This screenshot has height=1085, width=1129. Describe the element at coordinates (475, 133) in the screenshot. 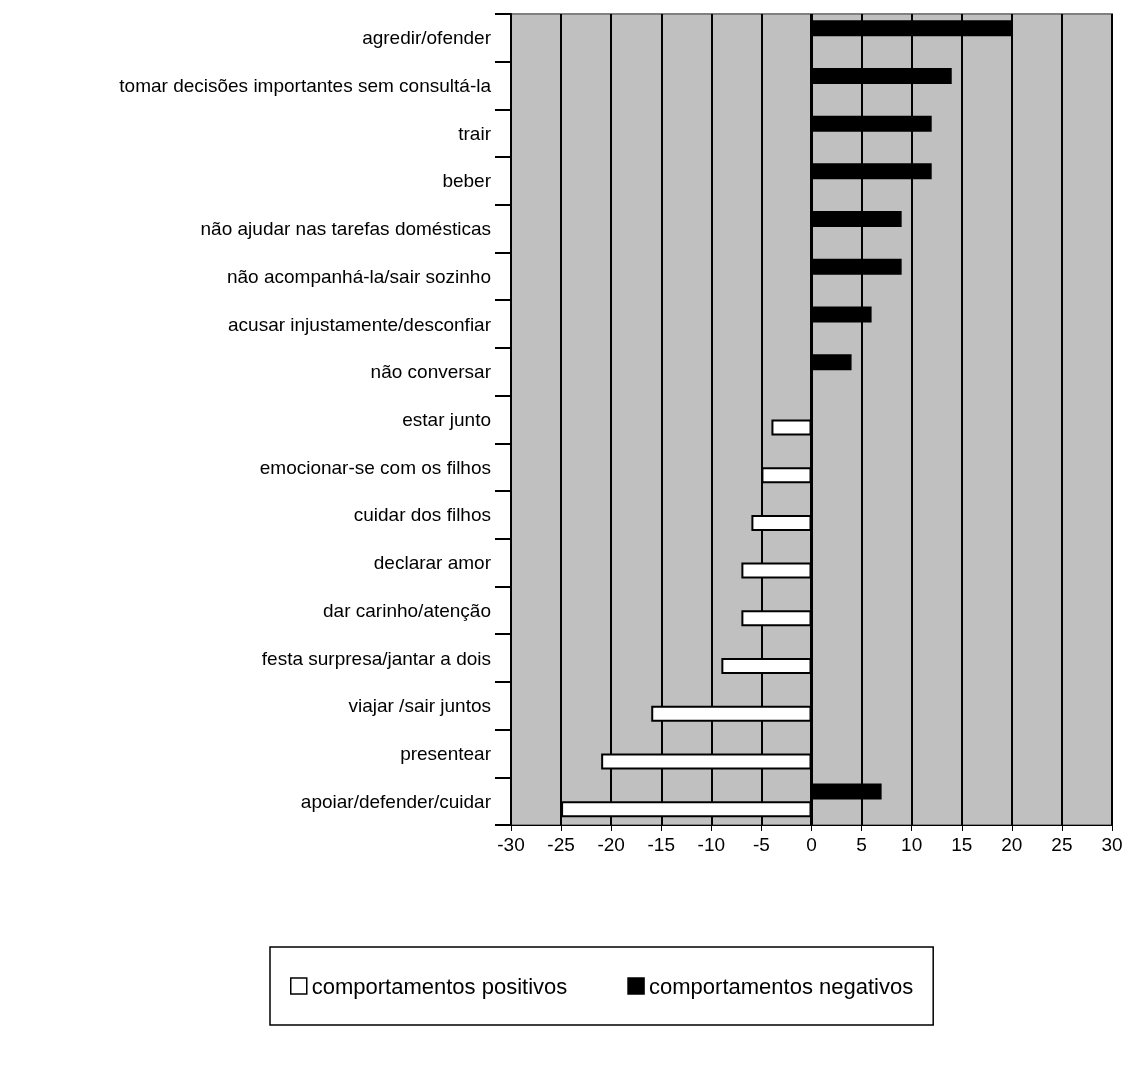

I see `y-tick-label: trair` at that location.